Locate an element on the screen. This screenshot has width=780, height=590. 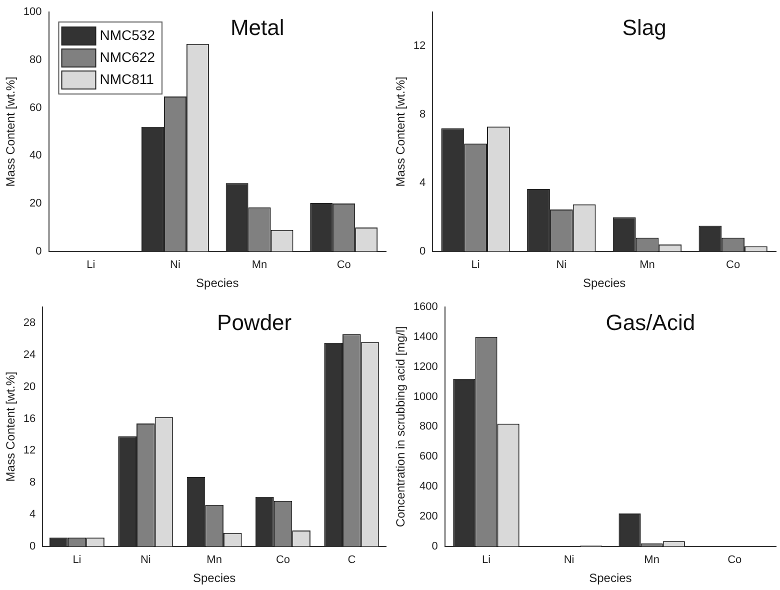
y-tick-label: 400 is located at coordinates (429, 486).